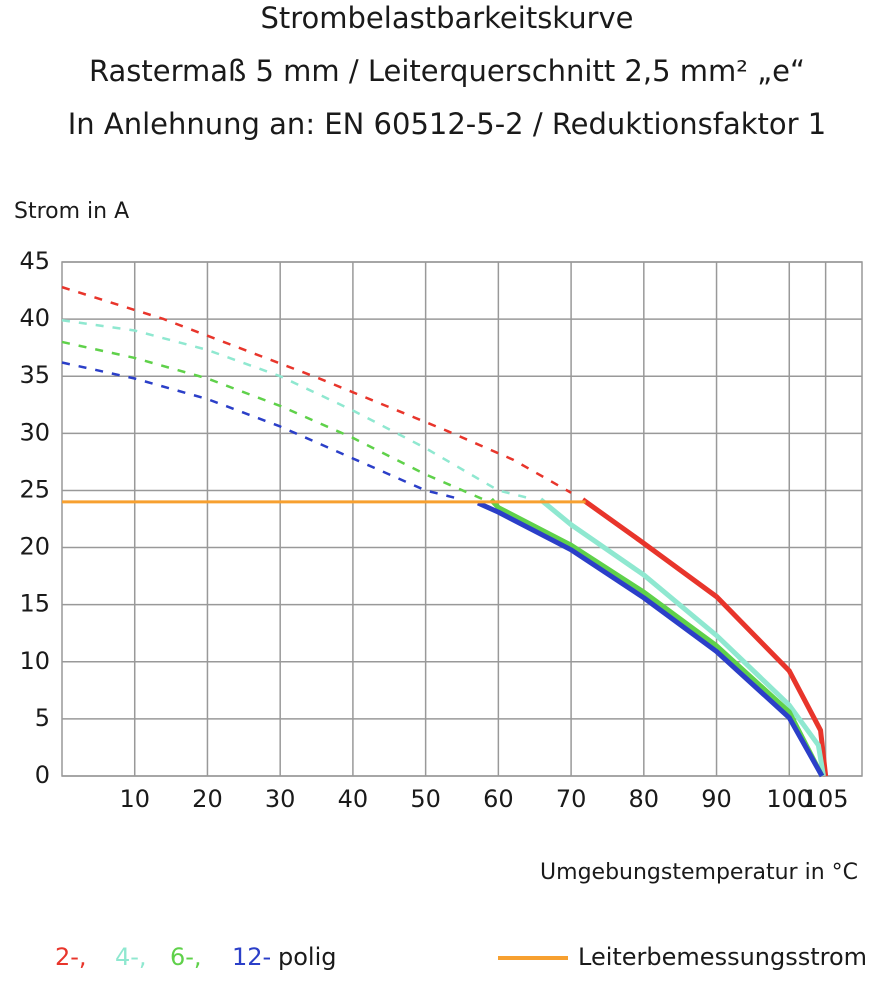 The height and width of the screenshot is (1004, 894). I want to click on x-tick-label: 30, so click(280, 799).